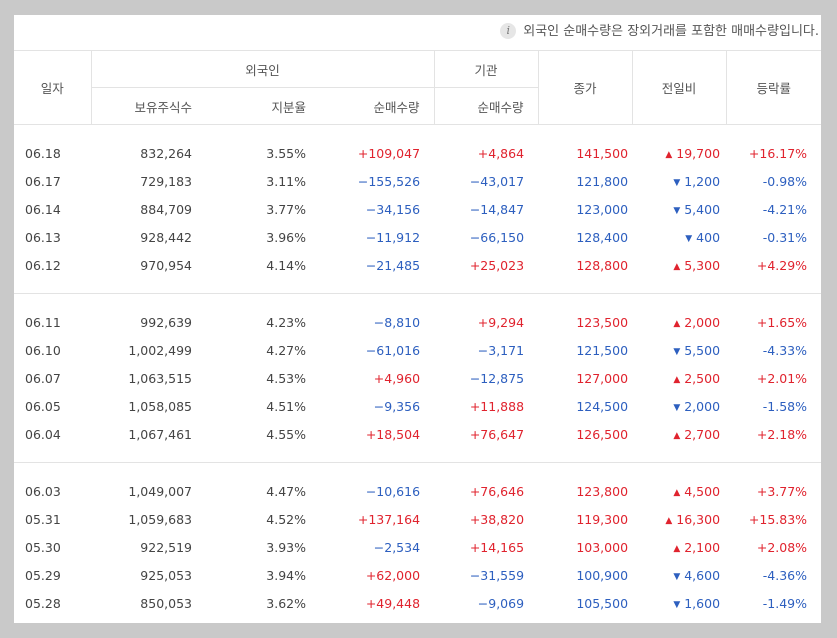  Describe the element at coordinates (602, 237) in the screenshot. I see `cell-close: 128,400` at that location.